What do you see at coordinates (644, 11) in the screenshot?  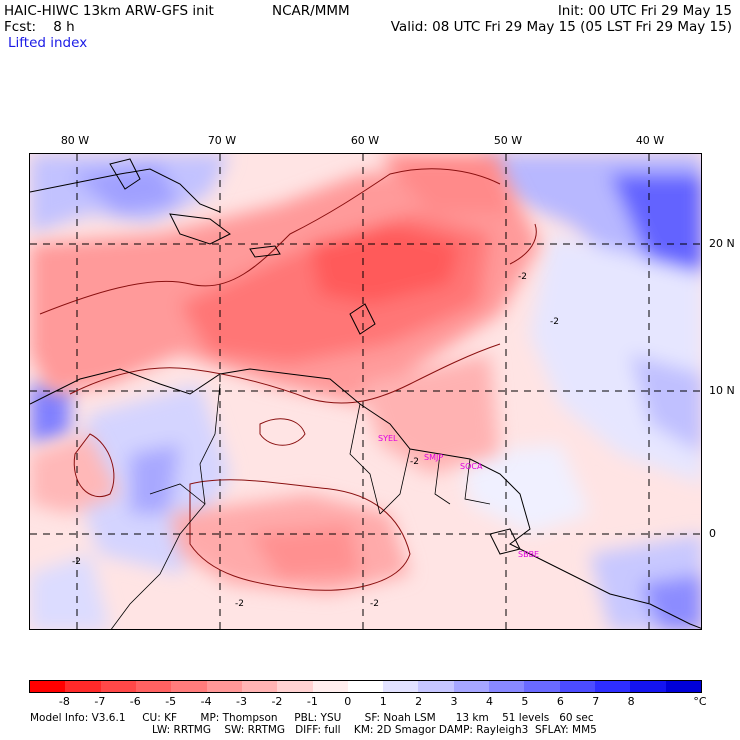 I see `init-time: Init: 00 UTC Fri 29 May 15` at bounding box center [644, 11].